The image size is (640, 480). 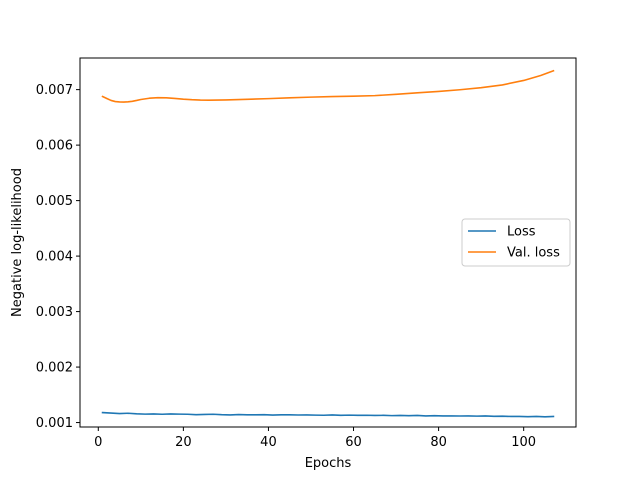 I want to click on y-tick-label: 0.004, so click(x=54, y=257).